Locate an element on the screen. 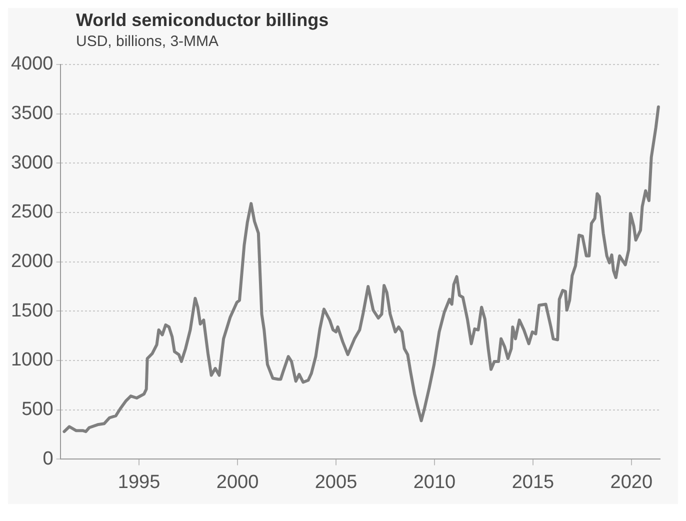 This screenshot has width=686, height=521. x-tick-label: 2005 is located at coordinates (336, 482).